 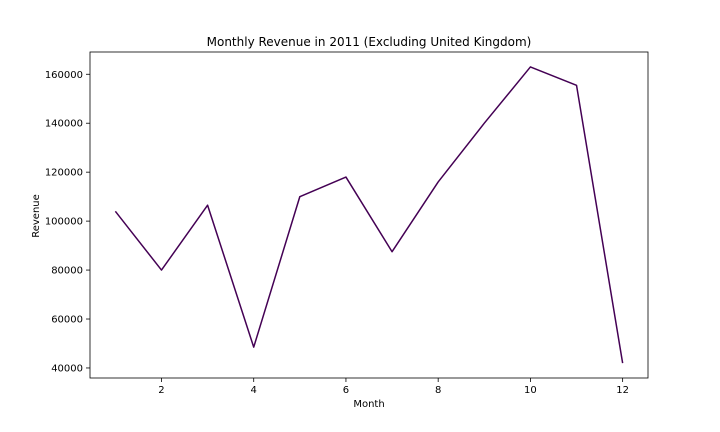 What do you see at coordinates (254, 390) in the screenshot?
I see `x-tick-label: 4` at bounding box center [254, 390].